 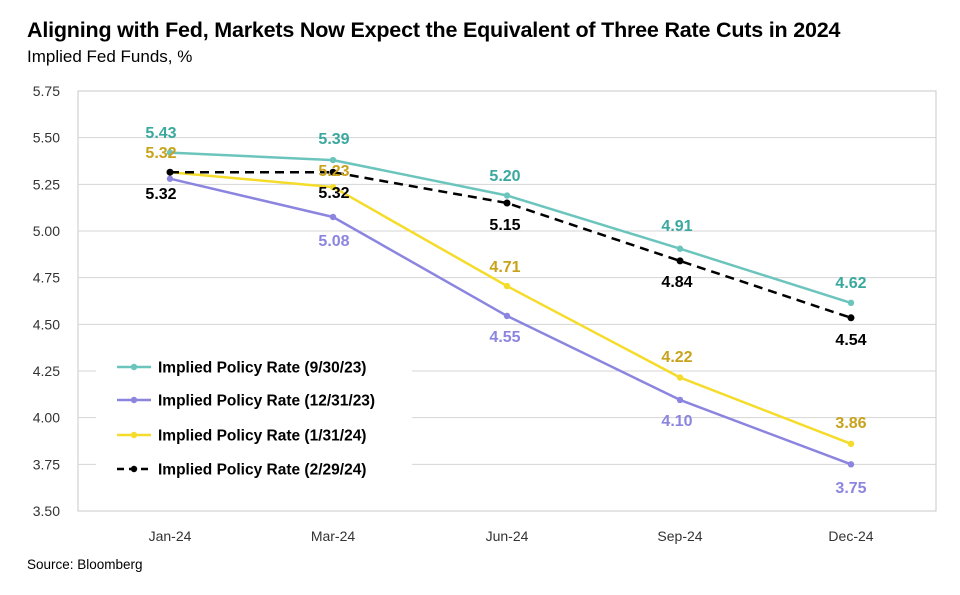 I want to click on x-axis: Jan-24 Mar-24 Jun-24 Sep-24 Dec-24, so click(x=511, y=536).